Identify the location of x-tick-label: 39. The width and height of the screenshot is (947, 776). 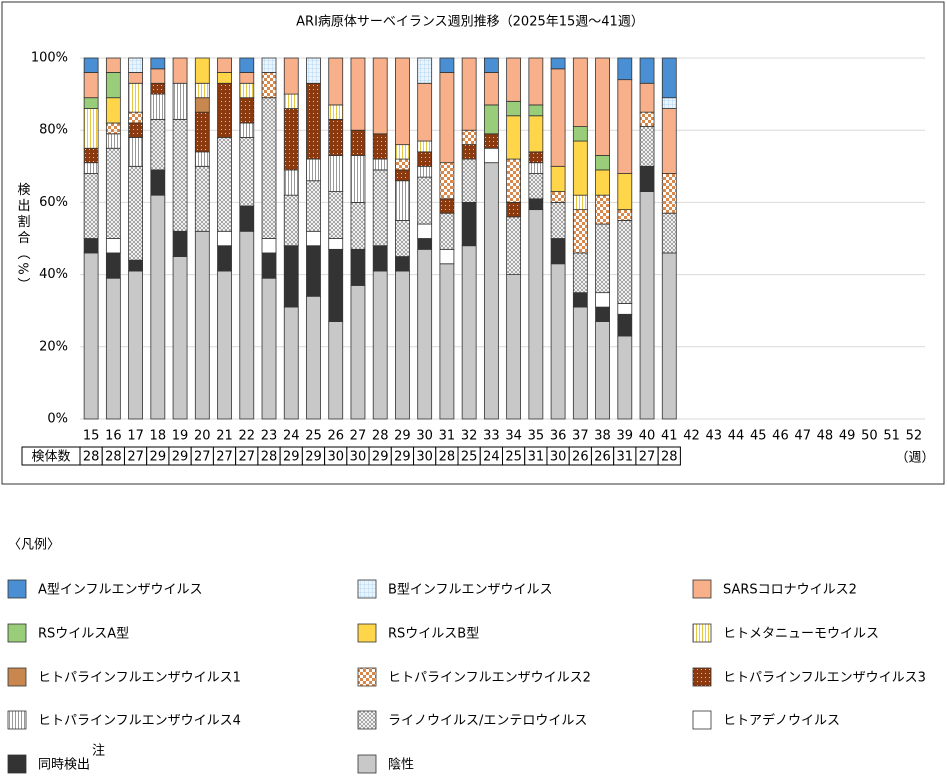
(625, 436).